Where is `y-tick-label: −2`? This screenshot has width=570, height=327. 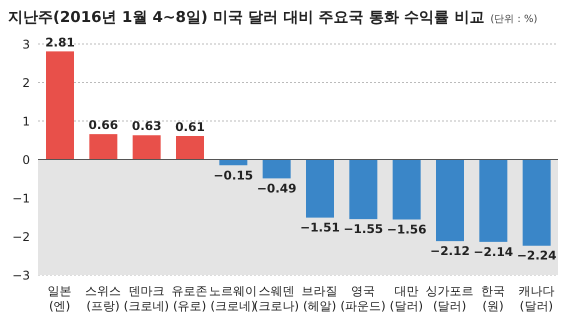 y-tick-label: −2 is located at coordinates (21, 237).